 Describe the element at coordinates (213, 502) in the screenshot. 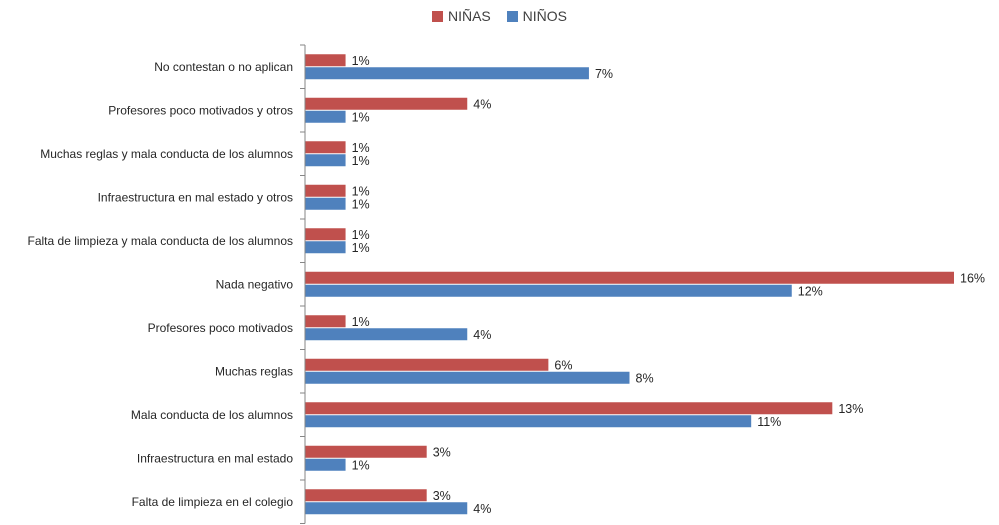

I see `category-label: Falta de limpieza en el colegio` at that location.